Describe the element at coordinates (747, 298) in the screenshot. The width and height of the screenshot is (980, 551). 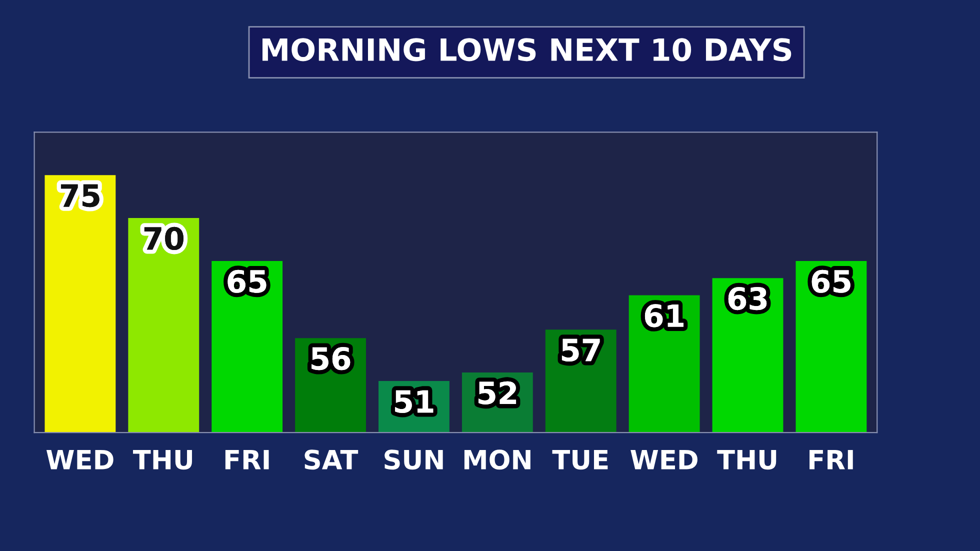
I see `data-label: 63` at that location.